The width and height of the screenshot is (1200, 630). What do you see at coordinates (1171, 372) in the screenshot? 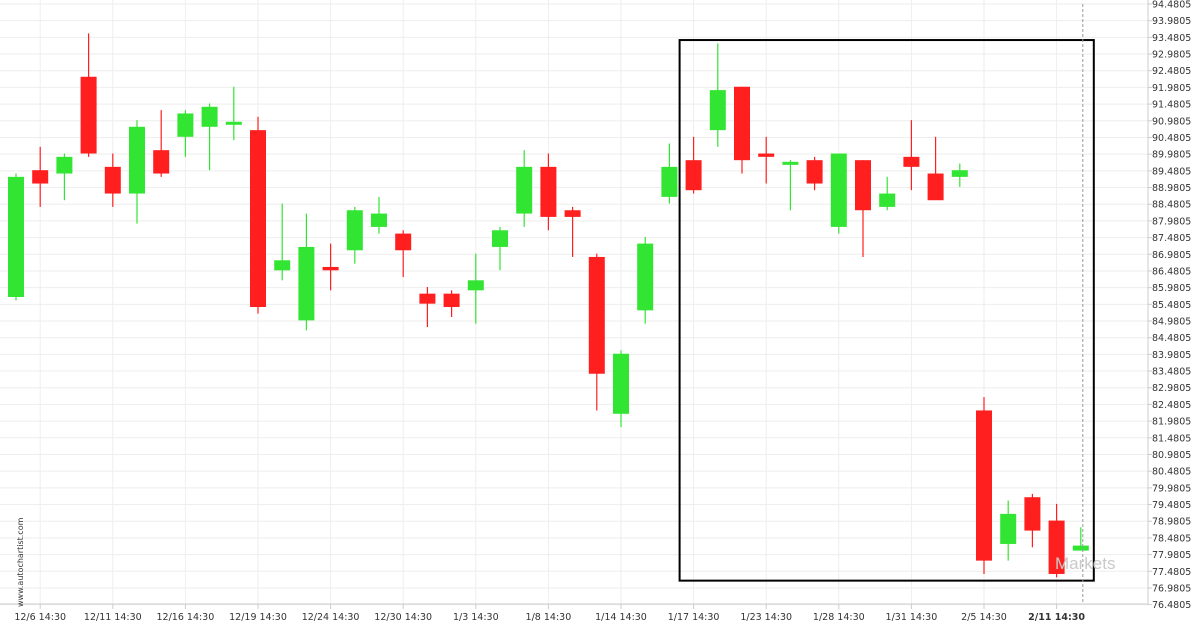
I see `y-tick-label: 83.4805` at bounding box center [1171, 372].